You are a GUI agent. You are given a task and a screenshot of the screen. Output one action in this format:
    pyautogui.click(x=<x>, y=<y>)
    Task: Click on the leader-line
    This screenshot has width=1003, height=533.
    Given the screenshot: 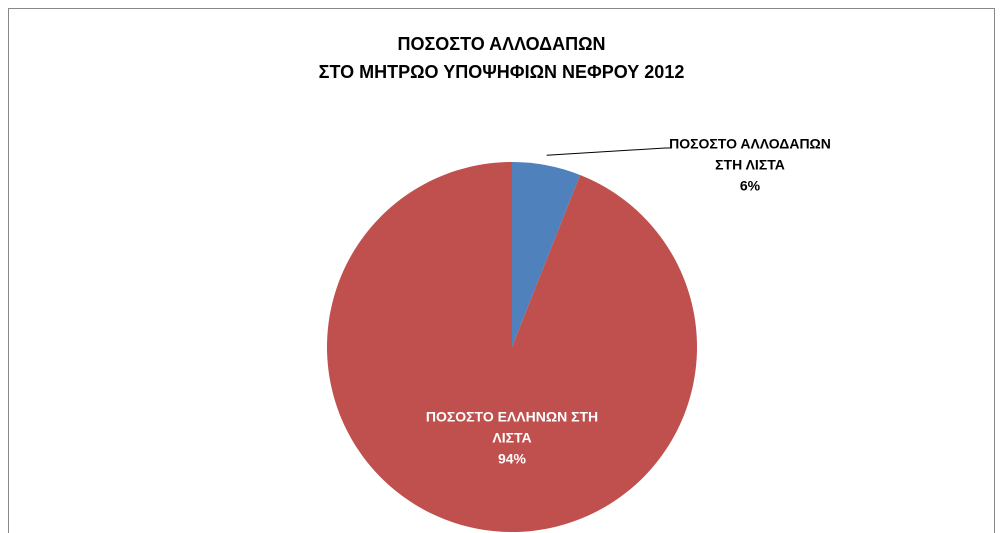 What is the action you would take?
    pyautogui.click(x=609, y=151)
    